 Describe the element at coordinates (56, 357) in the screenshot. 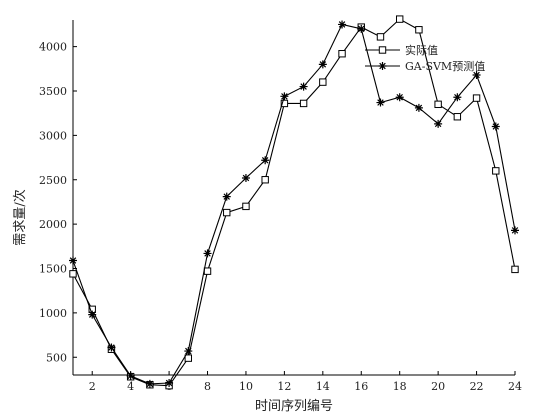

I see `y-tick-label: 500` at that location.